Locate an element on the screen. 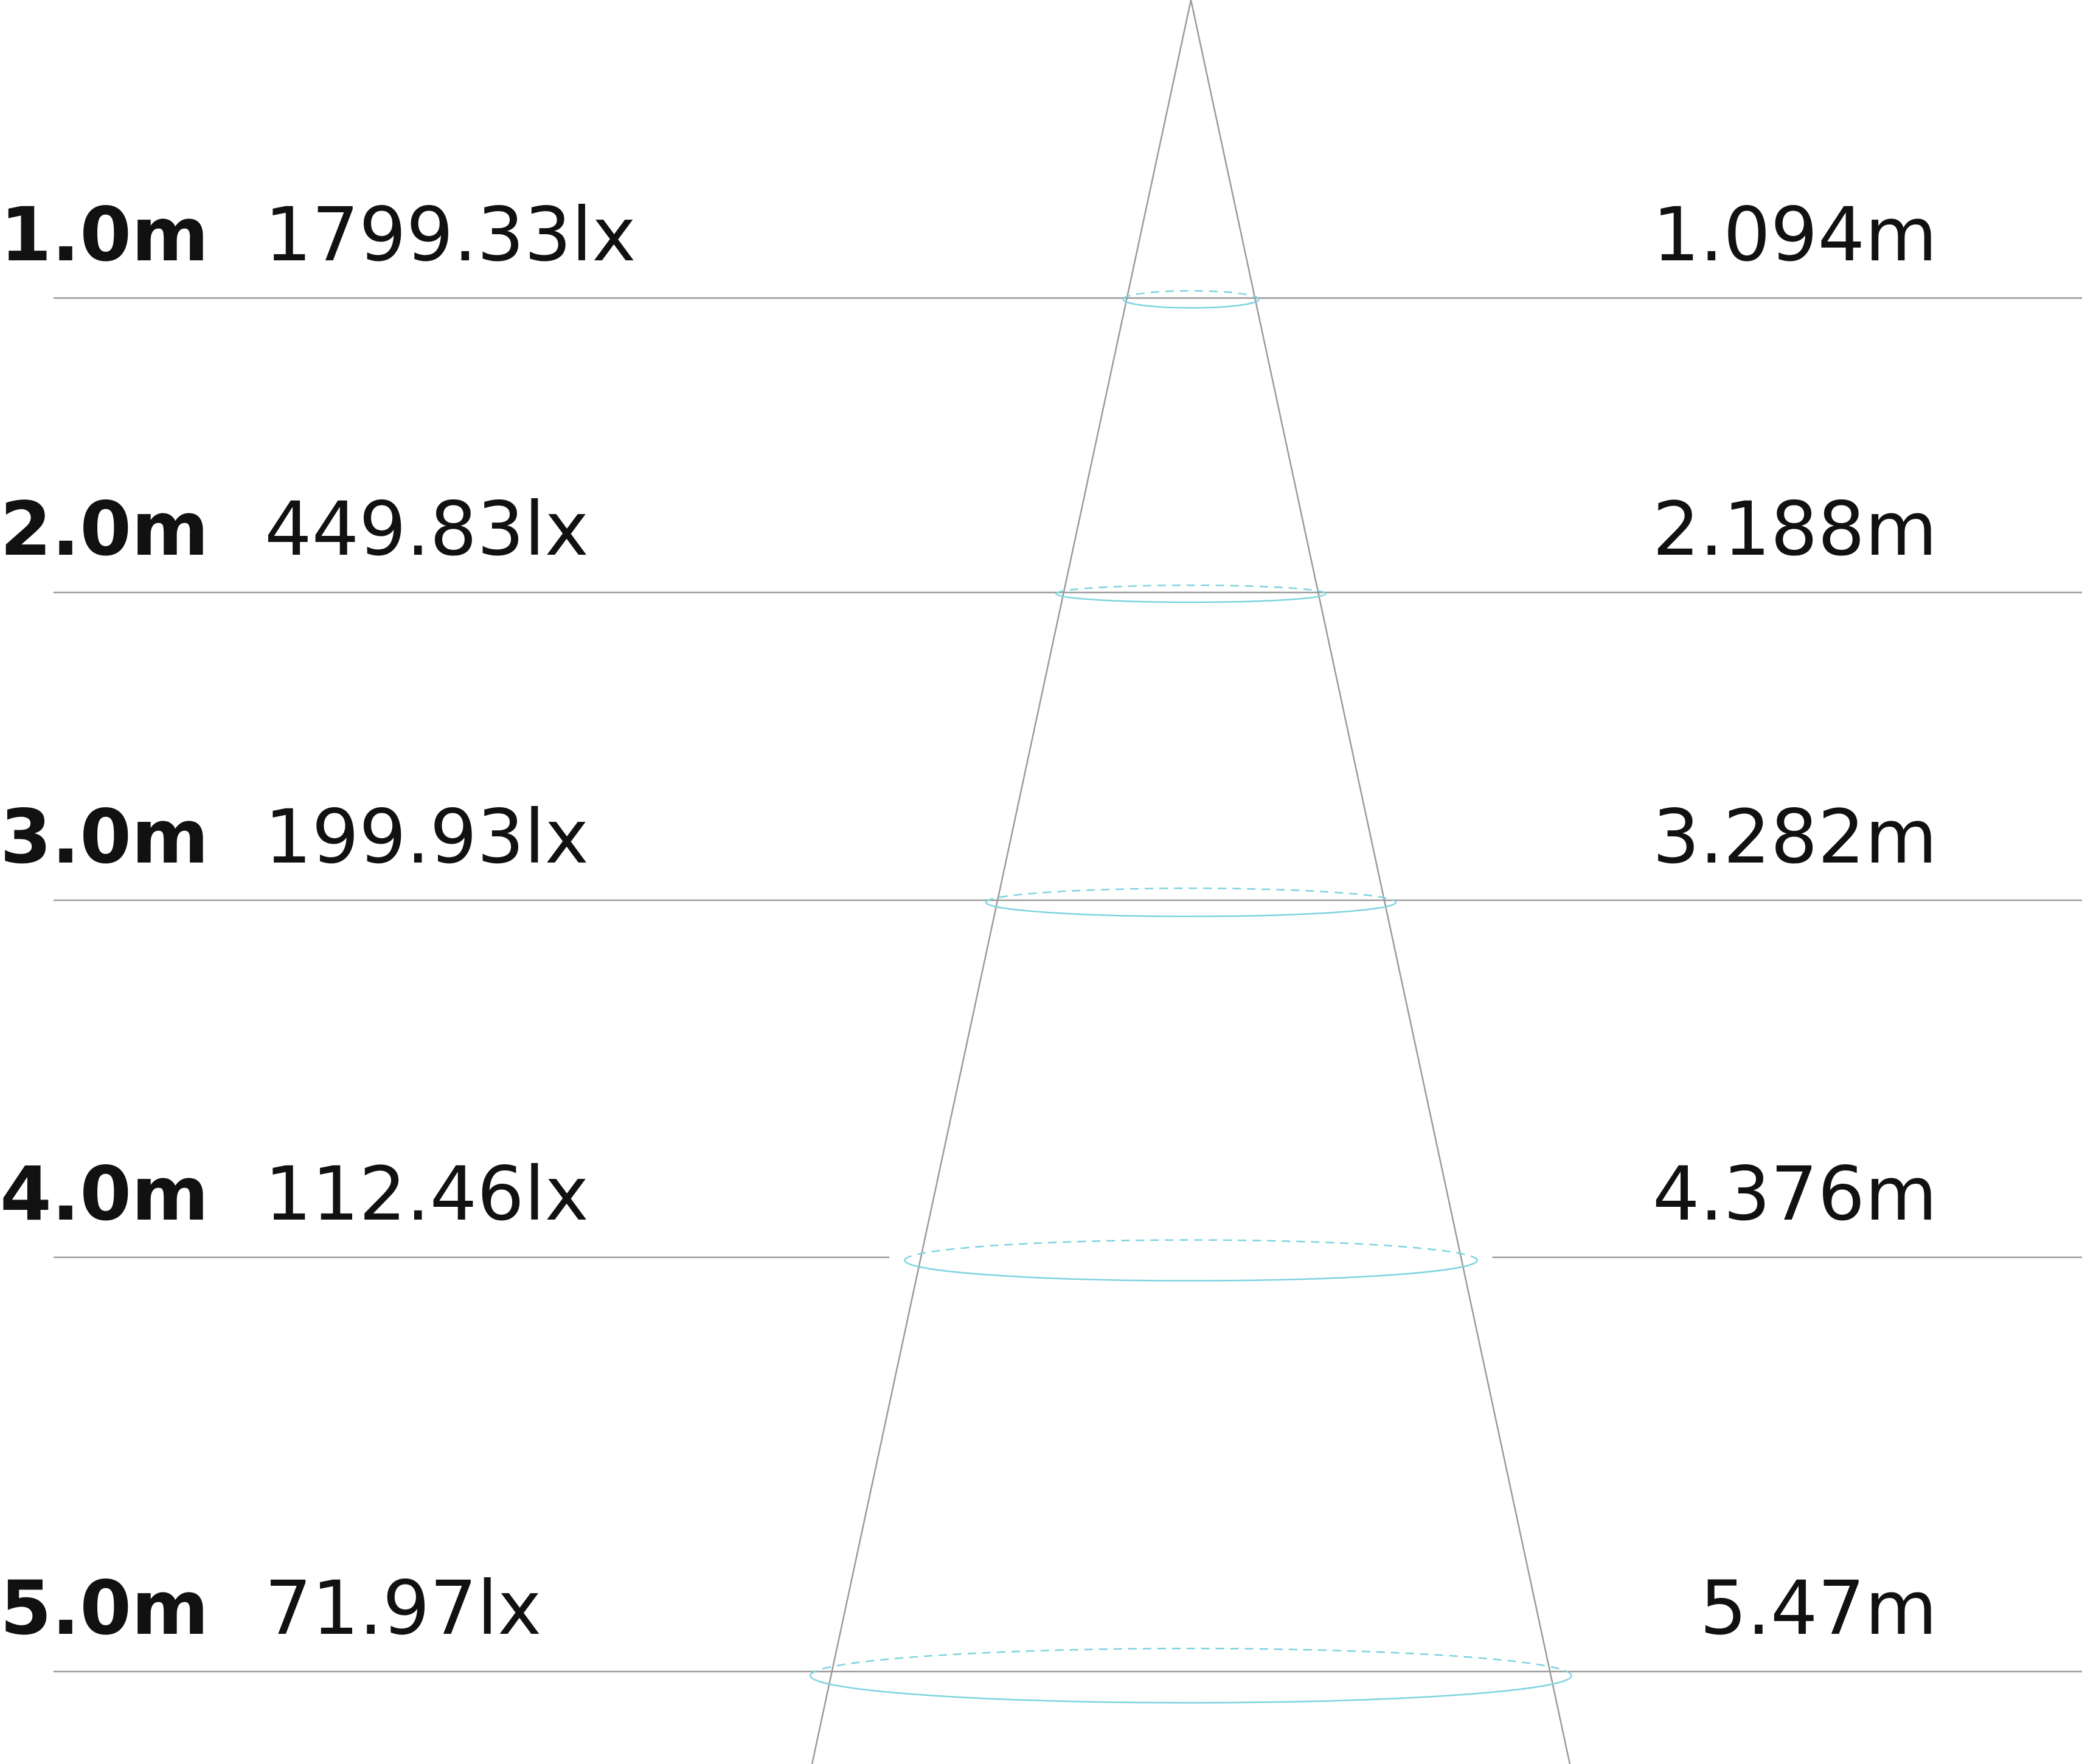 This screenshot has height=1764, width=2082. beam-diameter-label: 3.282m is located at coordinates (1795, 837).